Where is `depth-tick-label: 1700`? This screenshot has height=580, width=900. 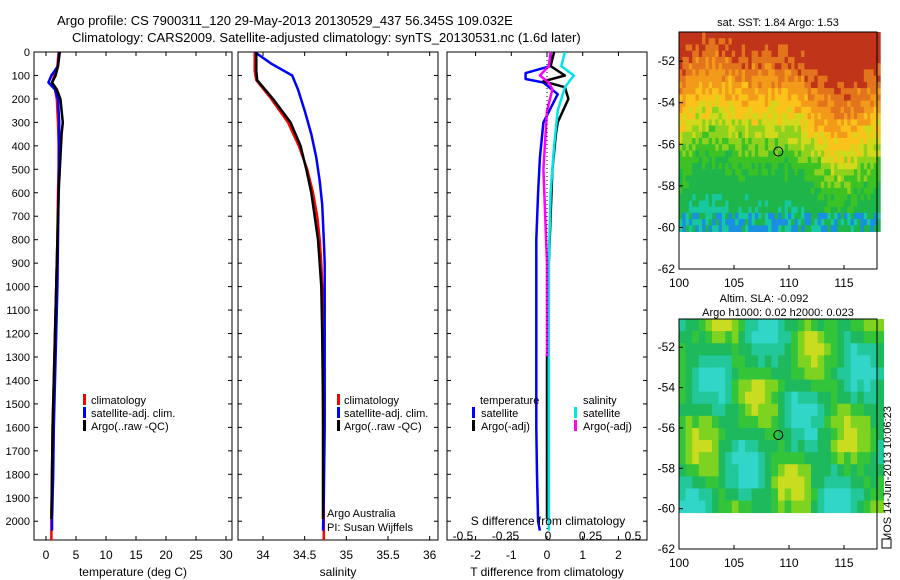 depth-tick-label: 1700 is located at coordinates (18, 452).